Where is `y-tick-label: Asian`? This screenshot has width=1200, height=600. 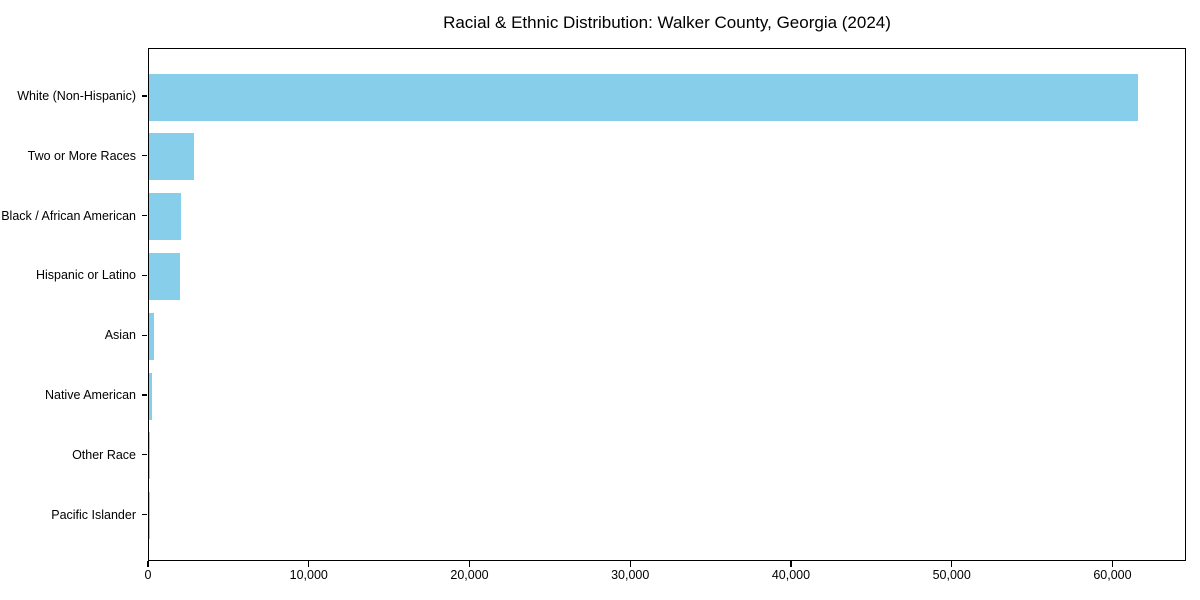 y-tick-label: Asian is located at coordinates (120, 335).